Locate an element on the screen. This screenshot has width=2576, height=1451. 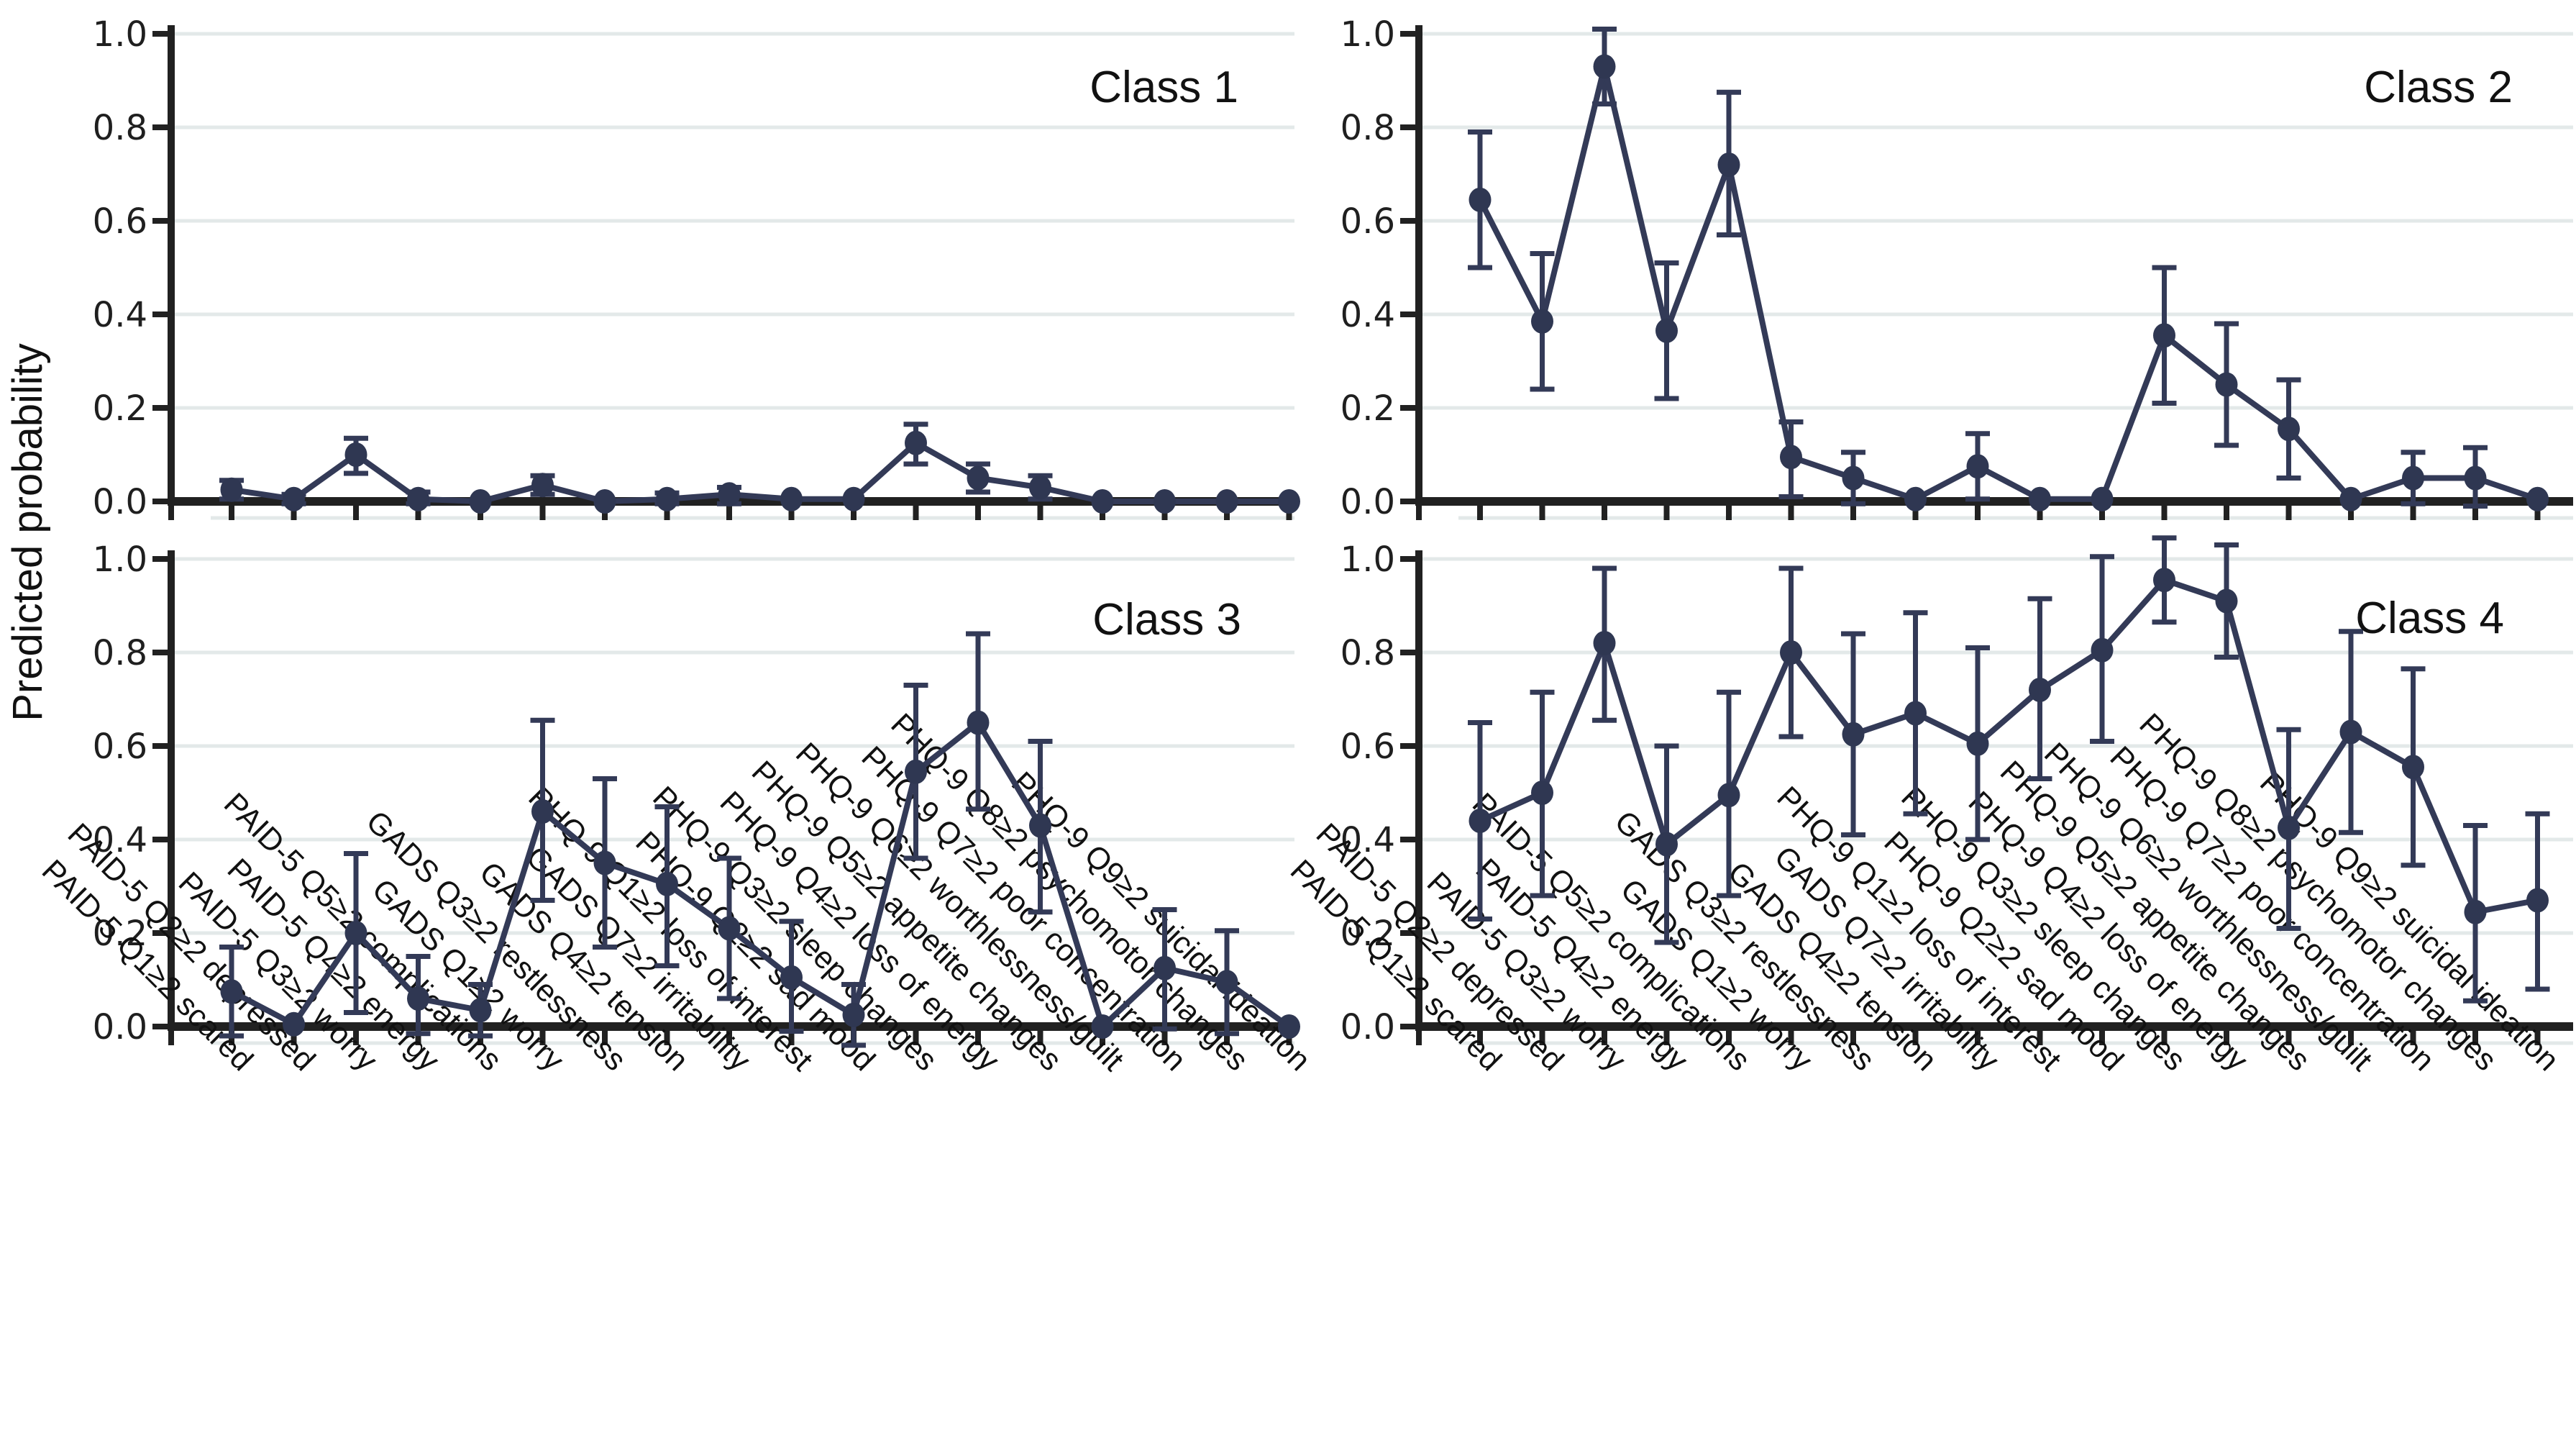
panel-title: Class 1 is located at coordinates (1164, 87).